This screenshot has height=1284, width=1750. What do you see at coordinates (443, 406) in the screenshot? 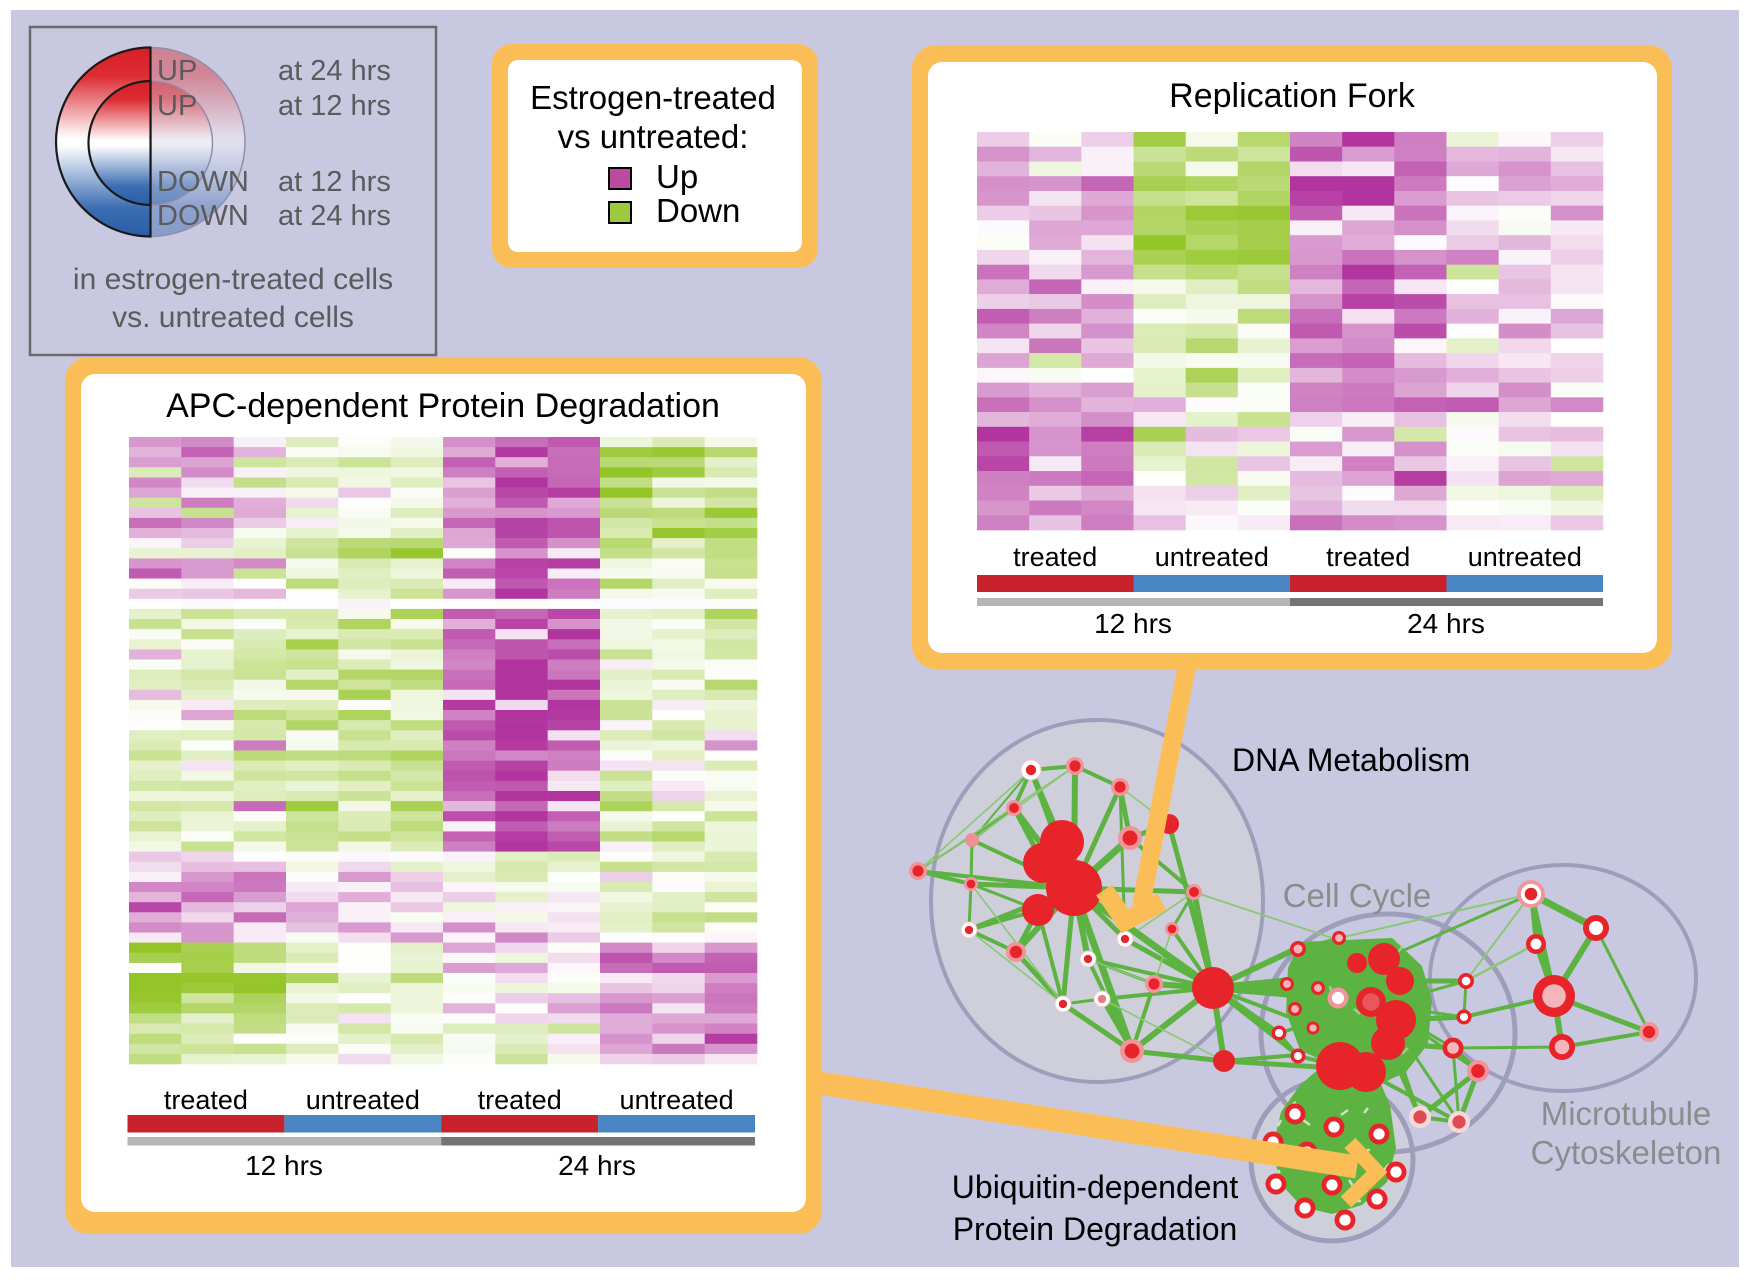
I see `svg-text:APC-dependent Protein Degradat: APC-dependent Protein Degradation` at bounding box center [443, 406].